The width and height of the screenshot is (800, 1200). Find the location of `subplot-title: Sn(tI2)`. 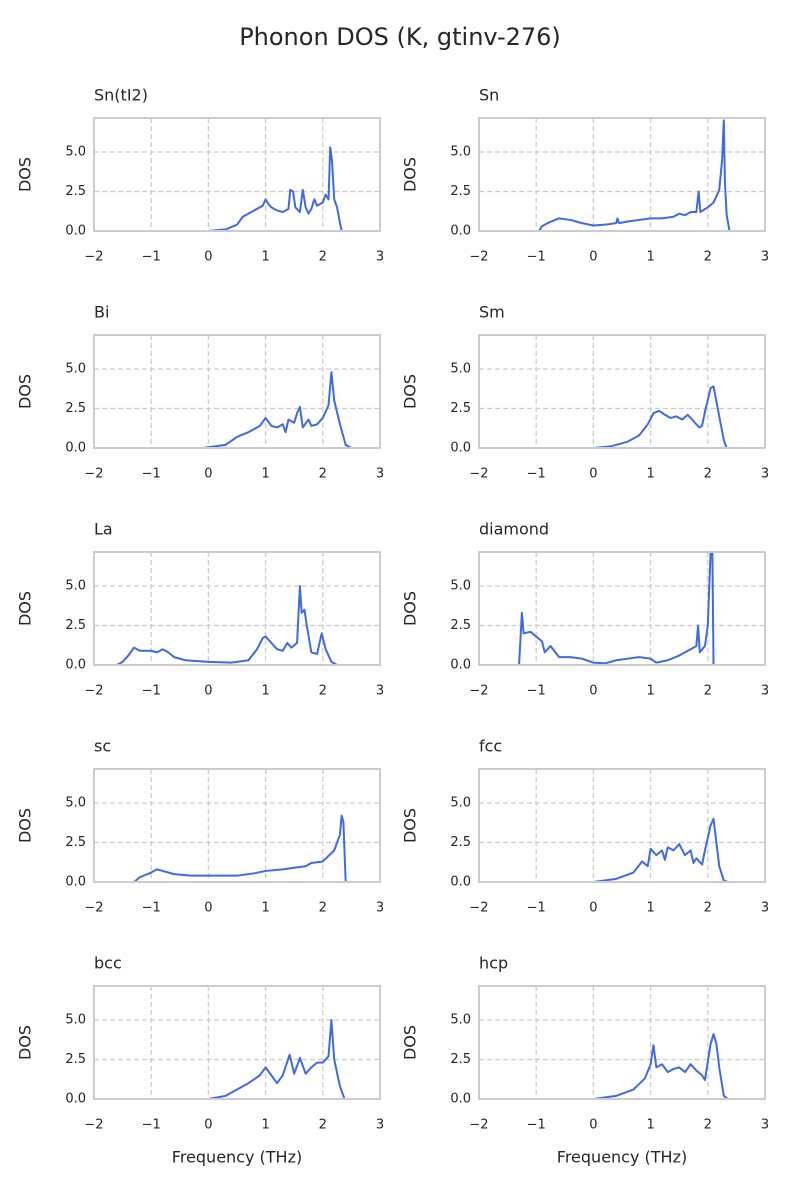

subplot-title: Sn(tI2) is located at coordinates (121, 95).